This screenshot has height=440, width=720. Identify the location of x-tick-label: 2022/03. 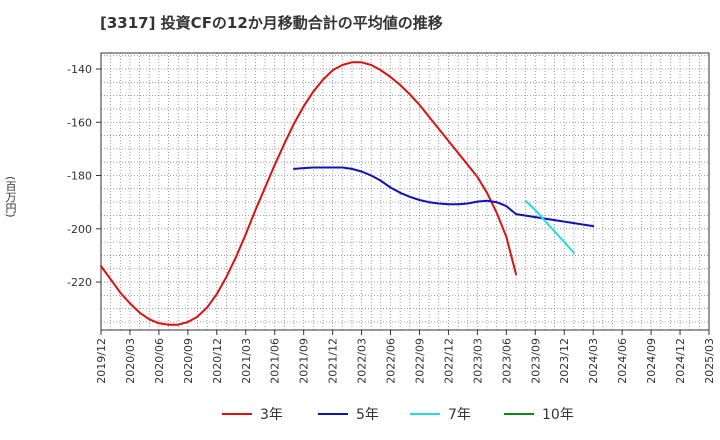
(362, 361).